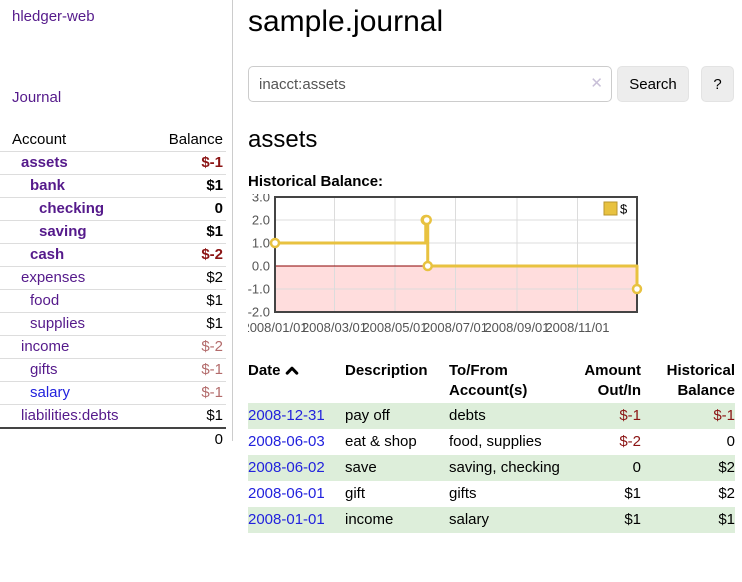 This screenshot has height=582, width=742. Describe the element at coordinates (261, 266) in the screenshot. I see `y-axis-label: 0.0` at that location.